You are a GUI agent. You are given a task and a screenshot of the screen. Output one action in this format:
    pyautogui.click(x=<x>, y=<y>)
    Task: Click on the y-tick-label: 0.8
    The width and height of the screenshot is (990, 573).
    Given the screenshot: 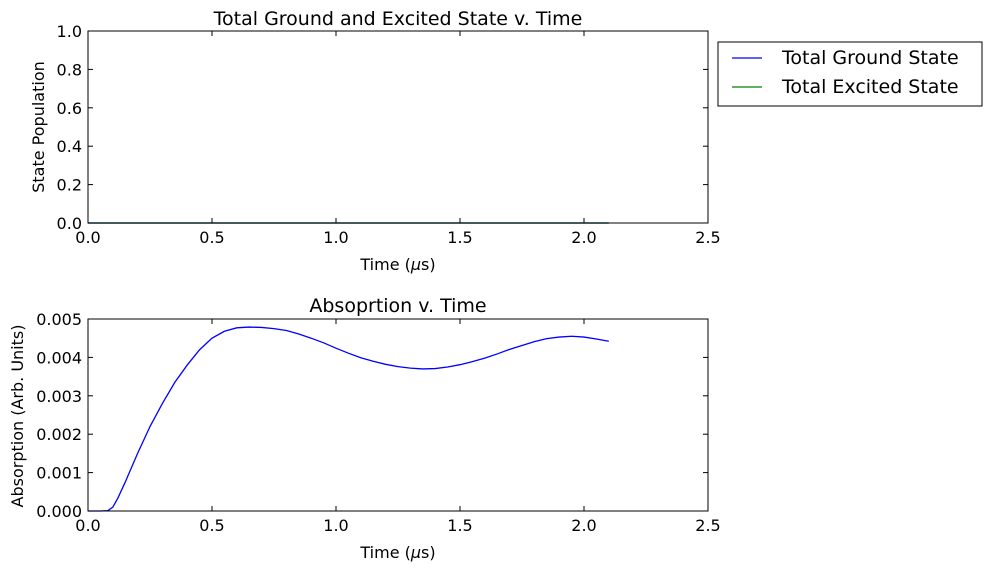 What is the action you would take?
    pyautogui.click(x=69, y=69)
    